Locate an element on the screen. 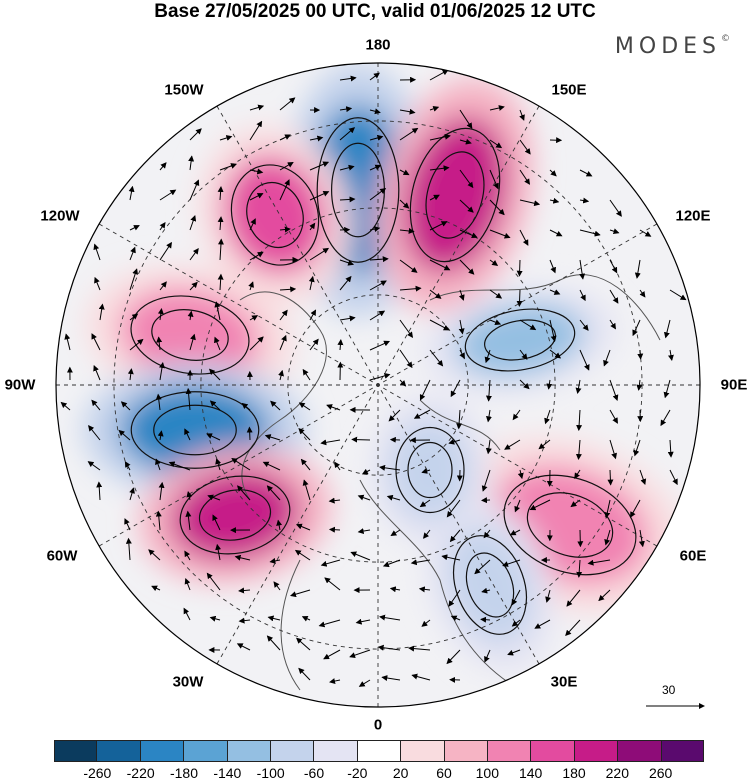  colorbar-tick-label: 140 is located at coordinates (530, 773).